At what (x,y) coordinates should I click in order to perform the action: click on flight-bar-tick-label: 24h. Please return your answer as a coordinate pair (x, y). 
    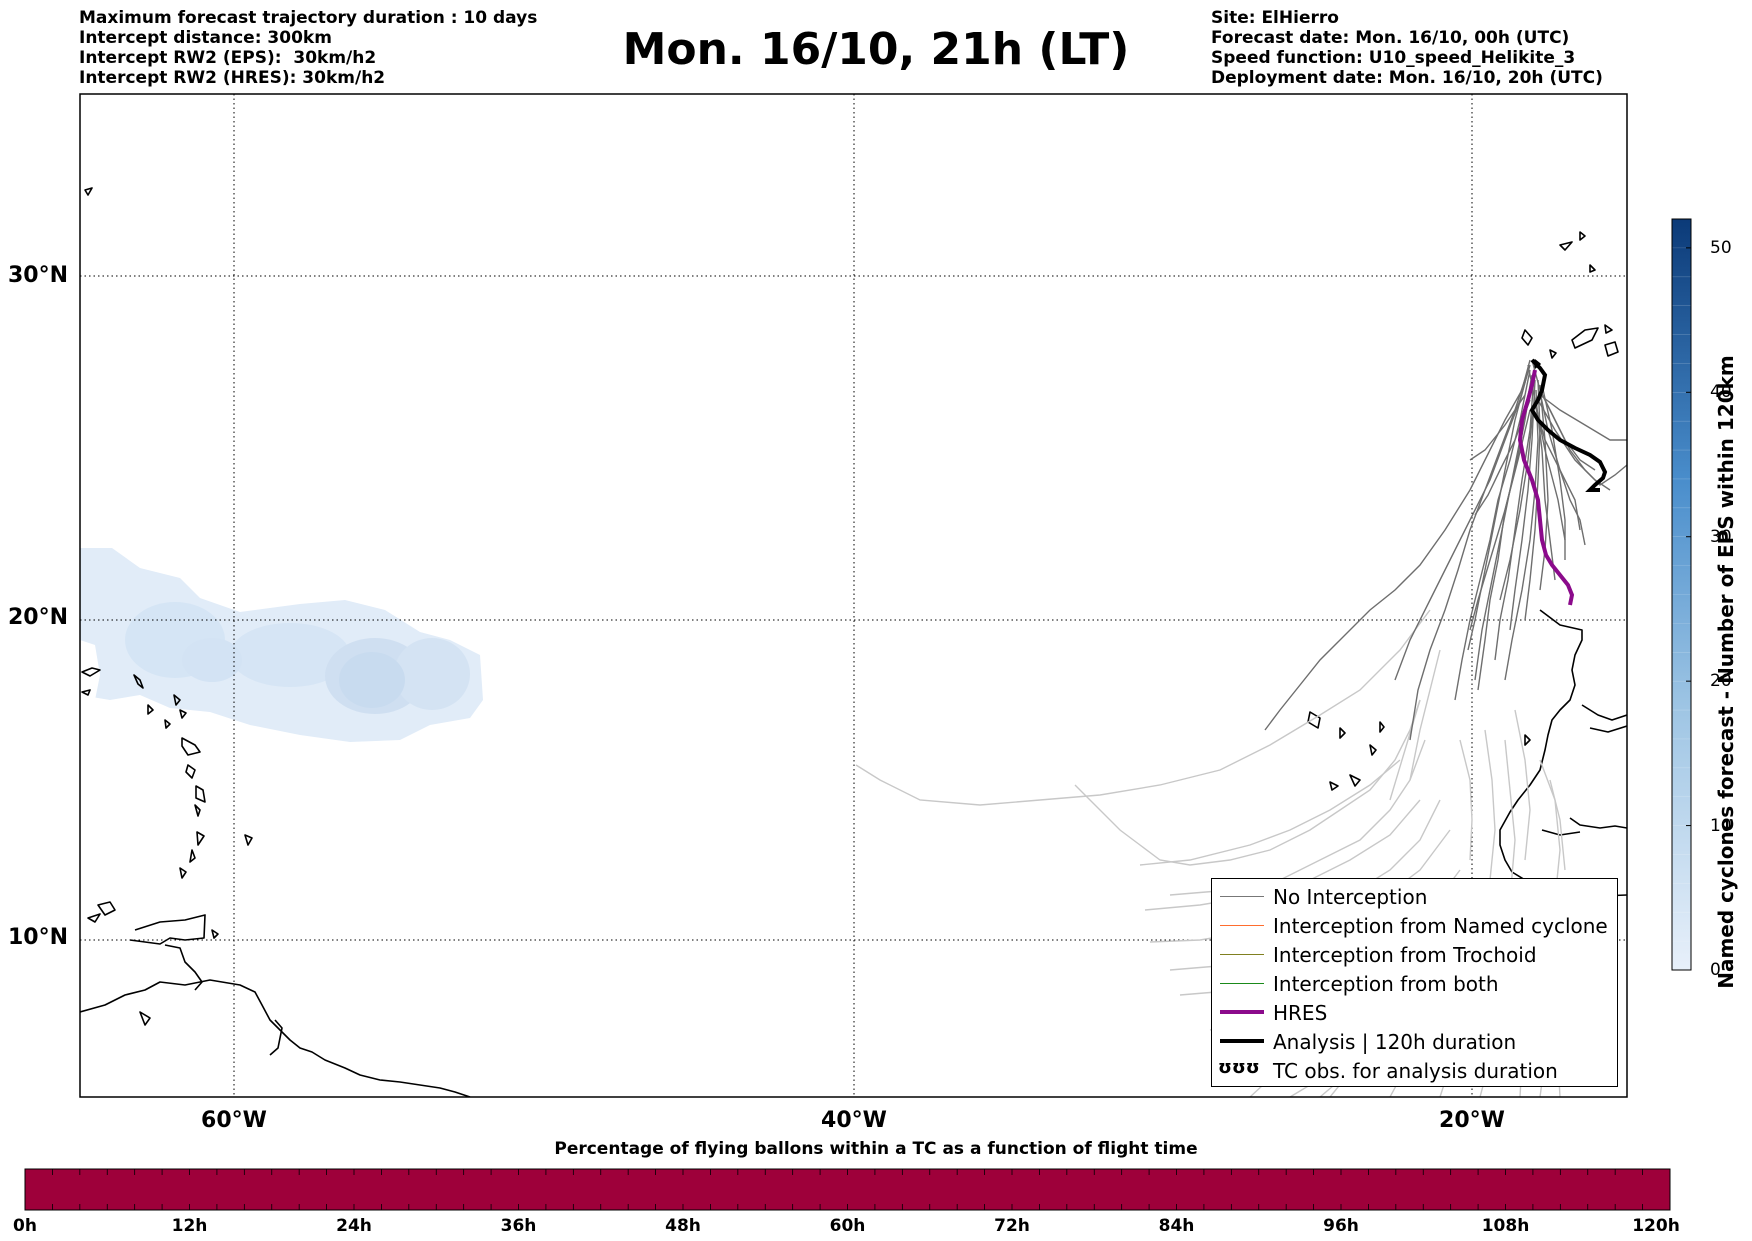
    Looking at the image, I should click on (354, 1226).